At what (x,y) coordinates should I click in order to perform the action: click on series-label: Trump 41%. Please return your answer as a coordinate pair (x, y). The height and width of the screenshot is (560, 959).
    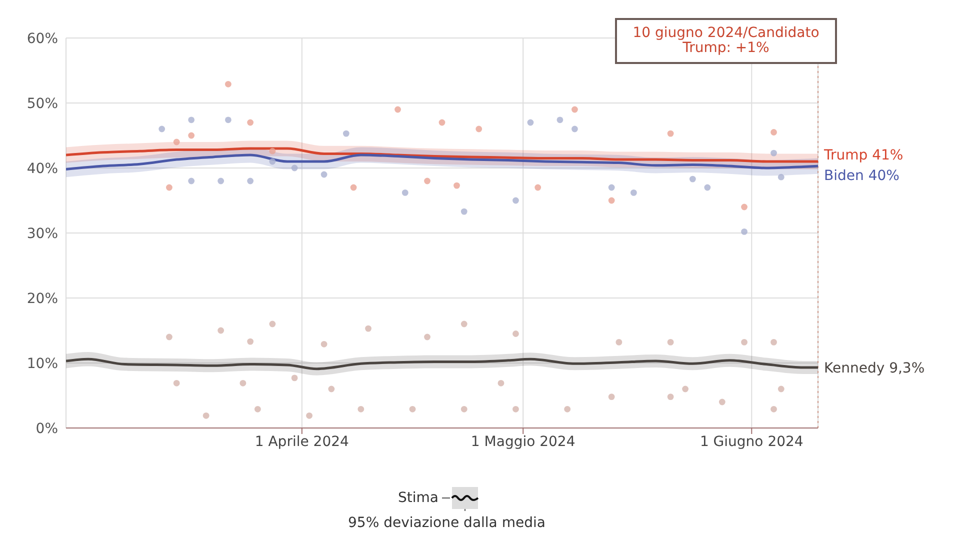
    Looking at the image, I should click on (863, 156).